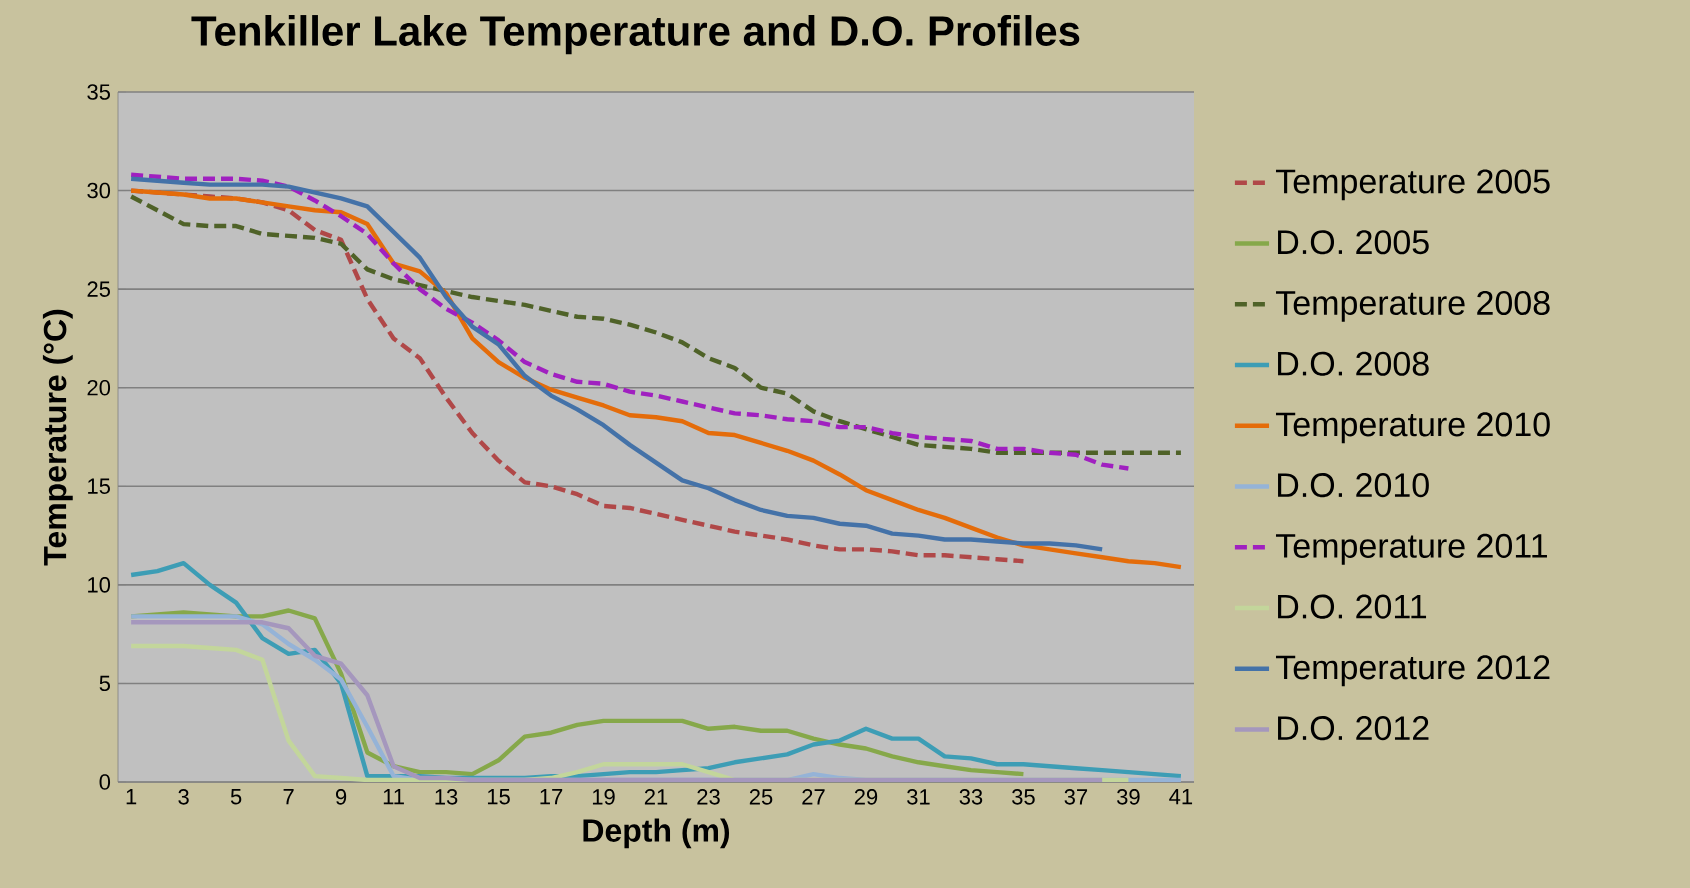  Describe the element at coordinates (1411, 549) in the screenshot. I see `legend-label: Temperature 2011` at that location.